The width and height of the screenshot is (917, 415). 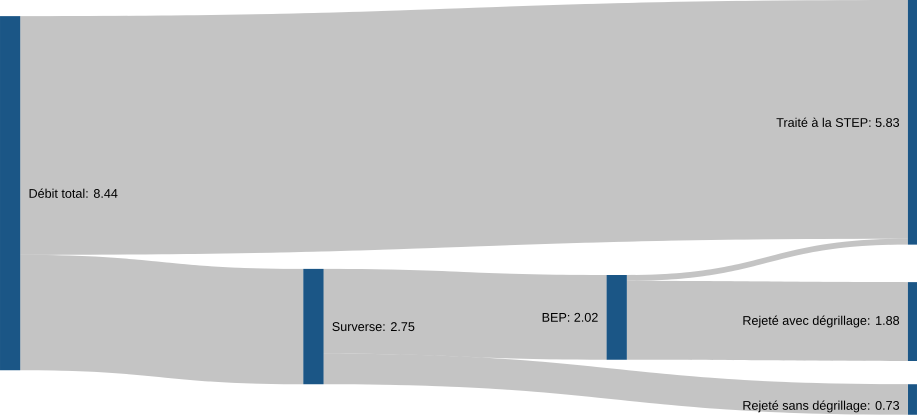 I want to click on category-label: Surverse, so click(x=357, y=327).